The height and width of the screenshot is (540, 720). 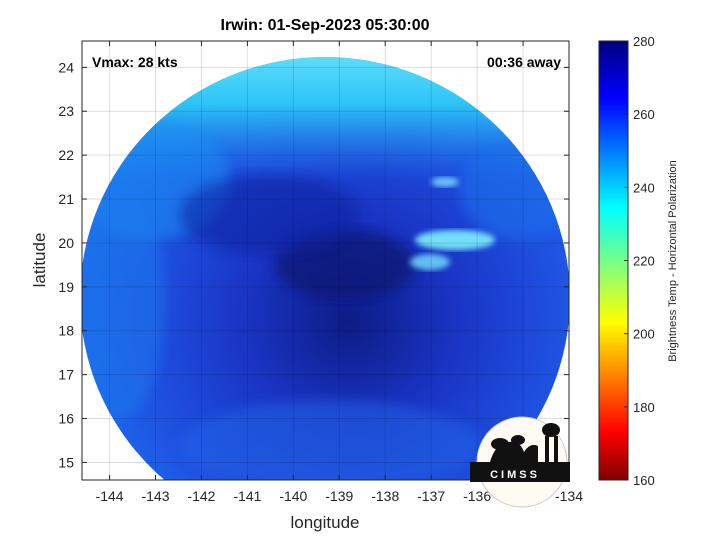 I want to click on x-axis-label: longitude, so click(x=324, y=522).